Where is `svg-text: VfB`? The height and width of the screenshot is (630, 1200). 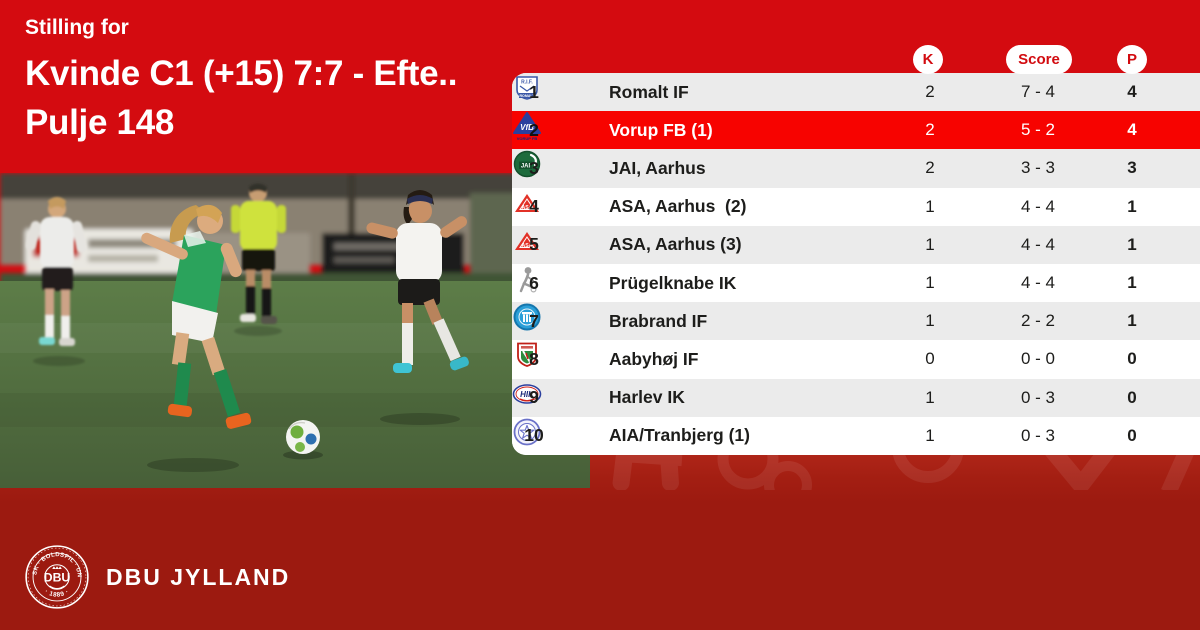 svg-text: VfB is located at coordinates (527, 127).